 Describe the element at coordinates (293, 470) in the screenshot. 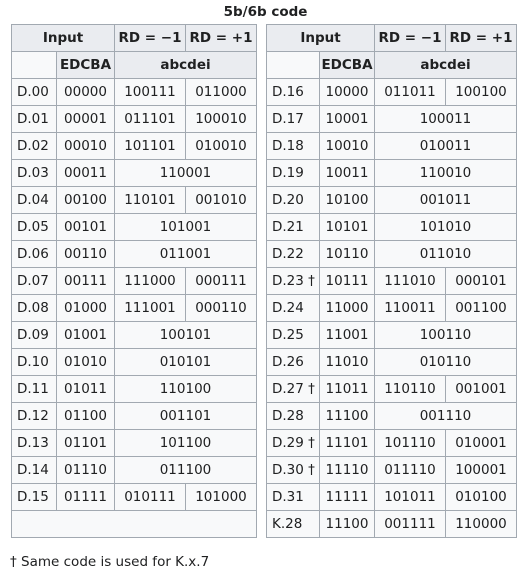

I see `symbol-cell: D.30 †` at that location.